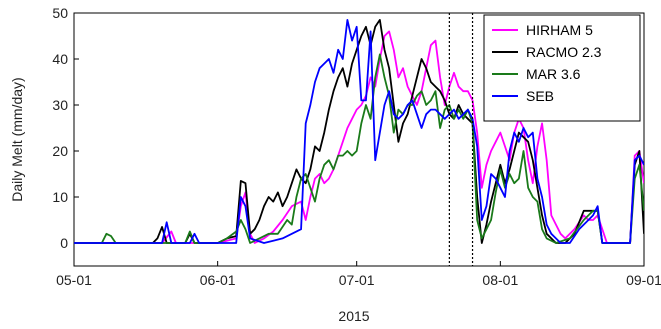 The image size is (661, 329). What do you see at coordinates (218, 280) in the screenshot?
I see `x-tick-label: 06-01` at bounding box center [218, 280].